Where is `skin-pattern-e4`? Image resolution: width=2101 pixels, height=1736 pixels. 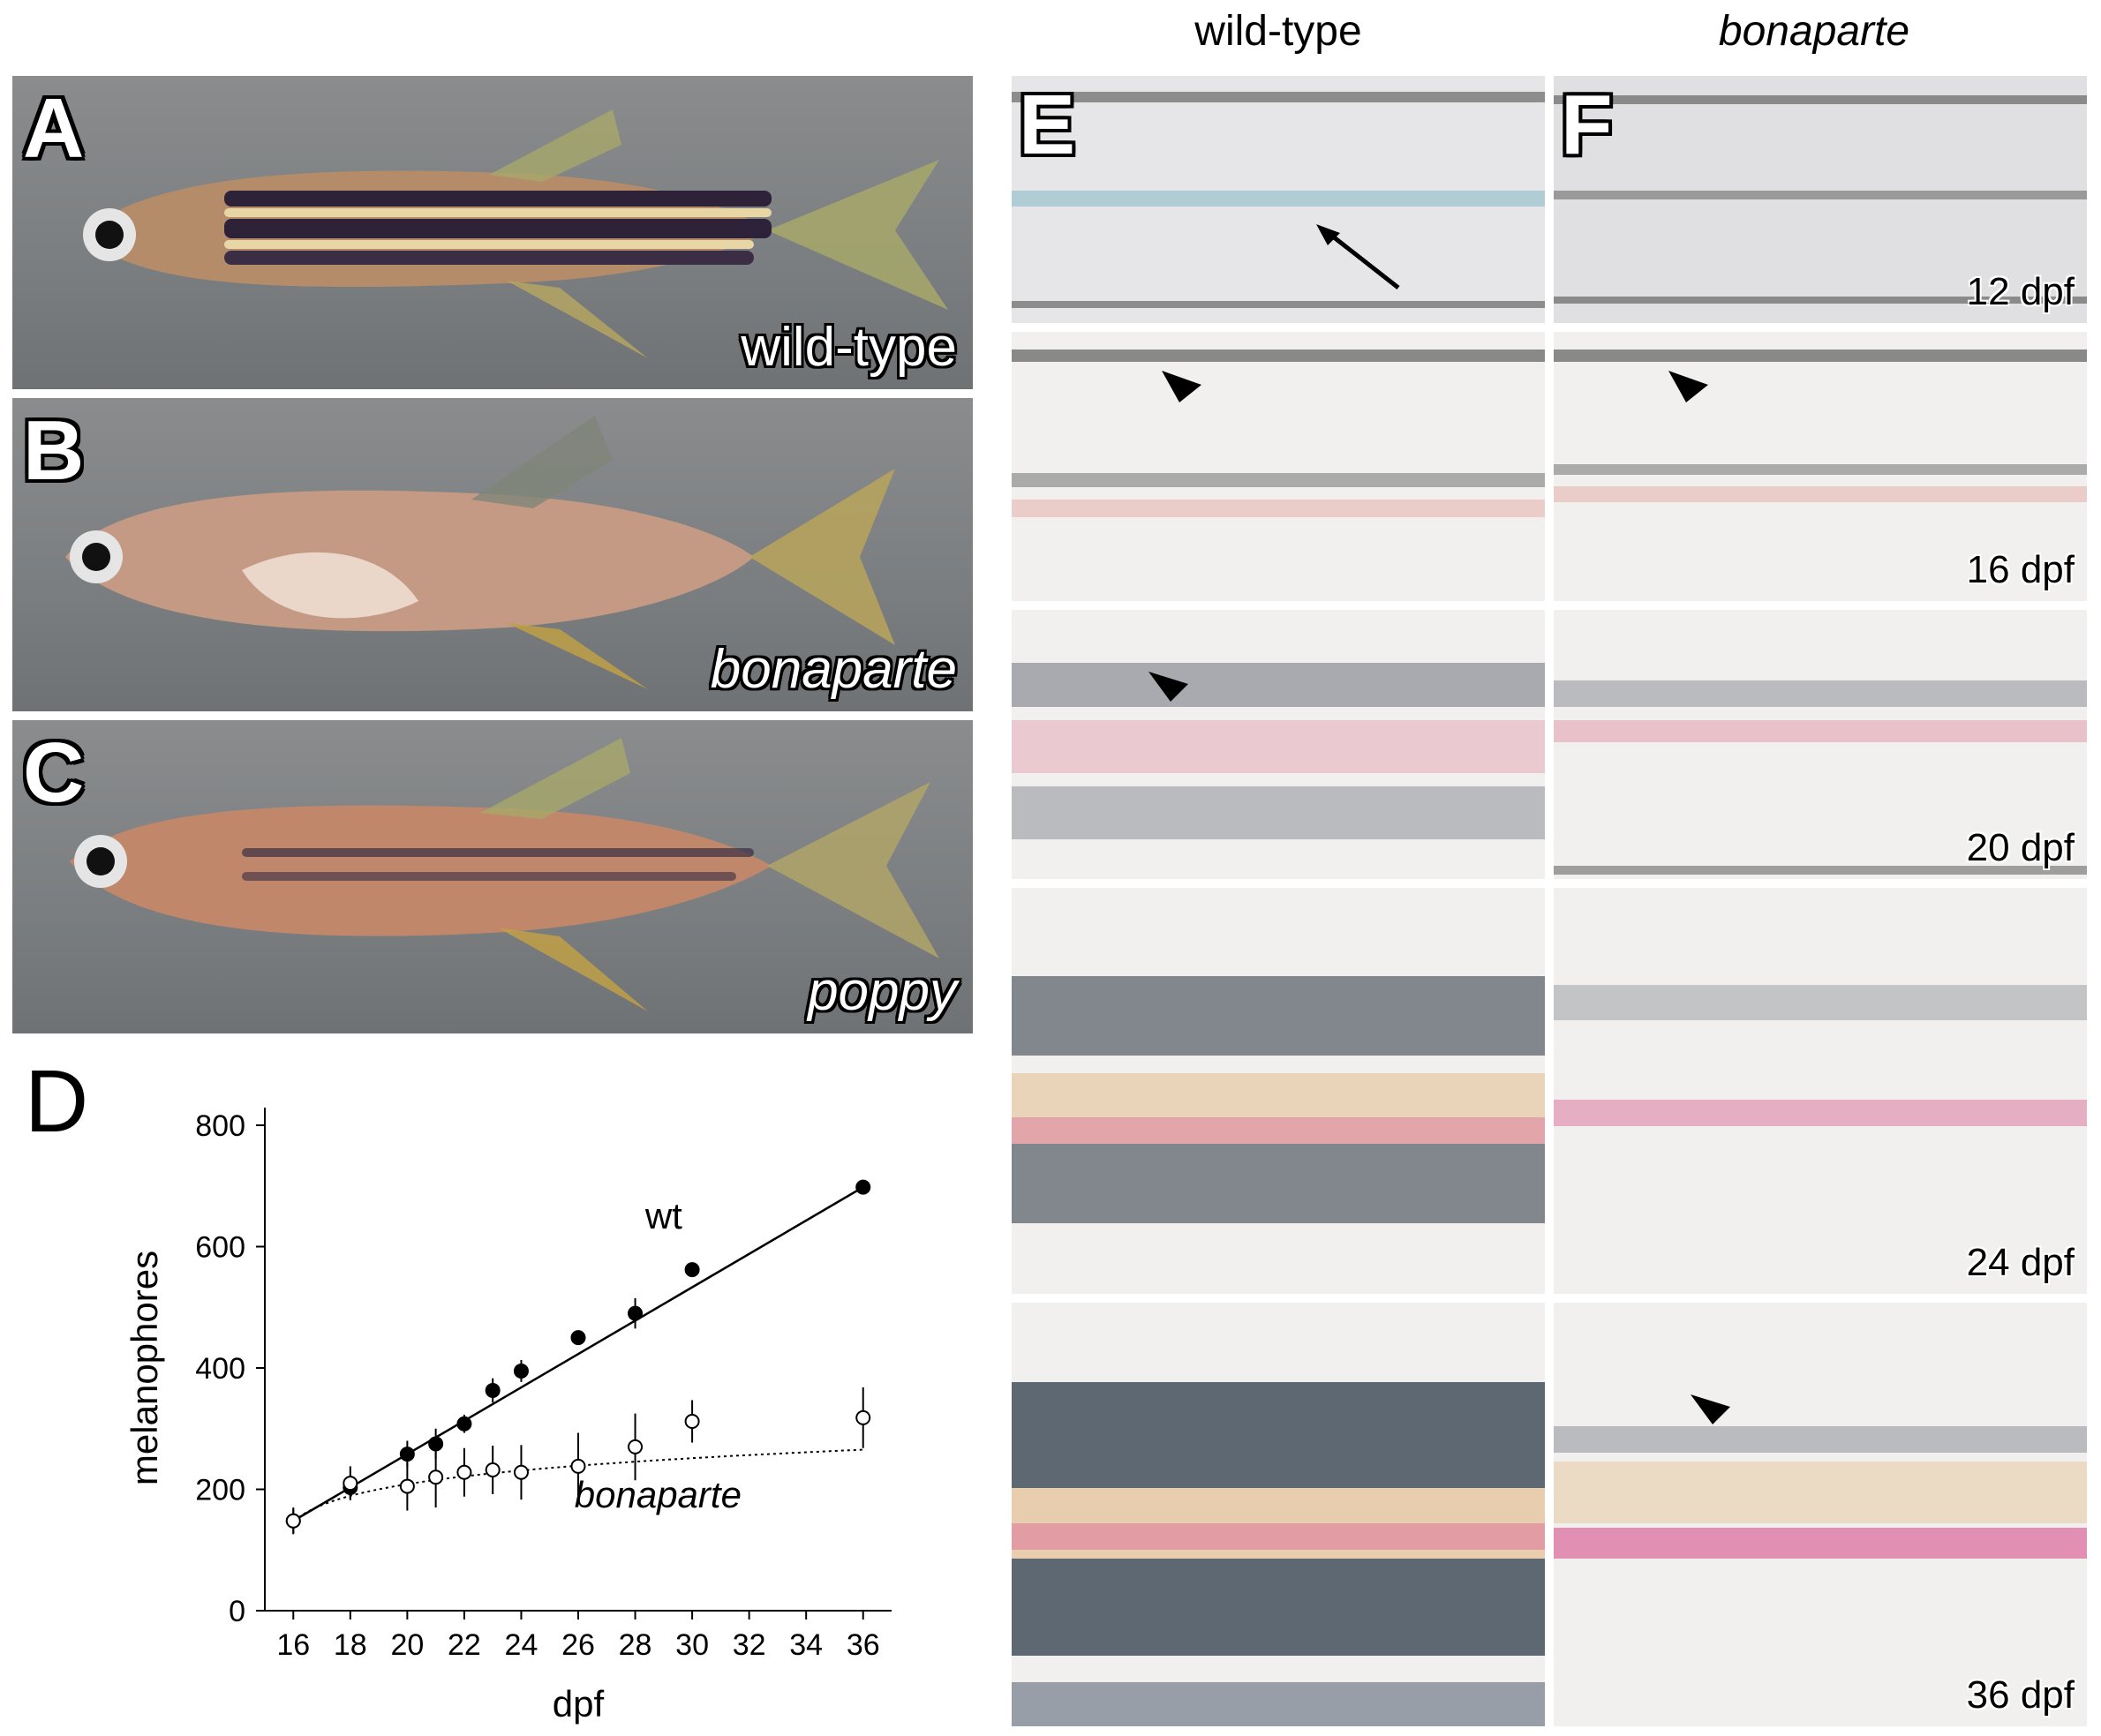
skin-pattern-e4 is located at coordinates (1278, 1099).